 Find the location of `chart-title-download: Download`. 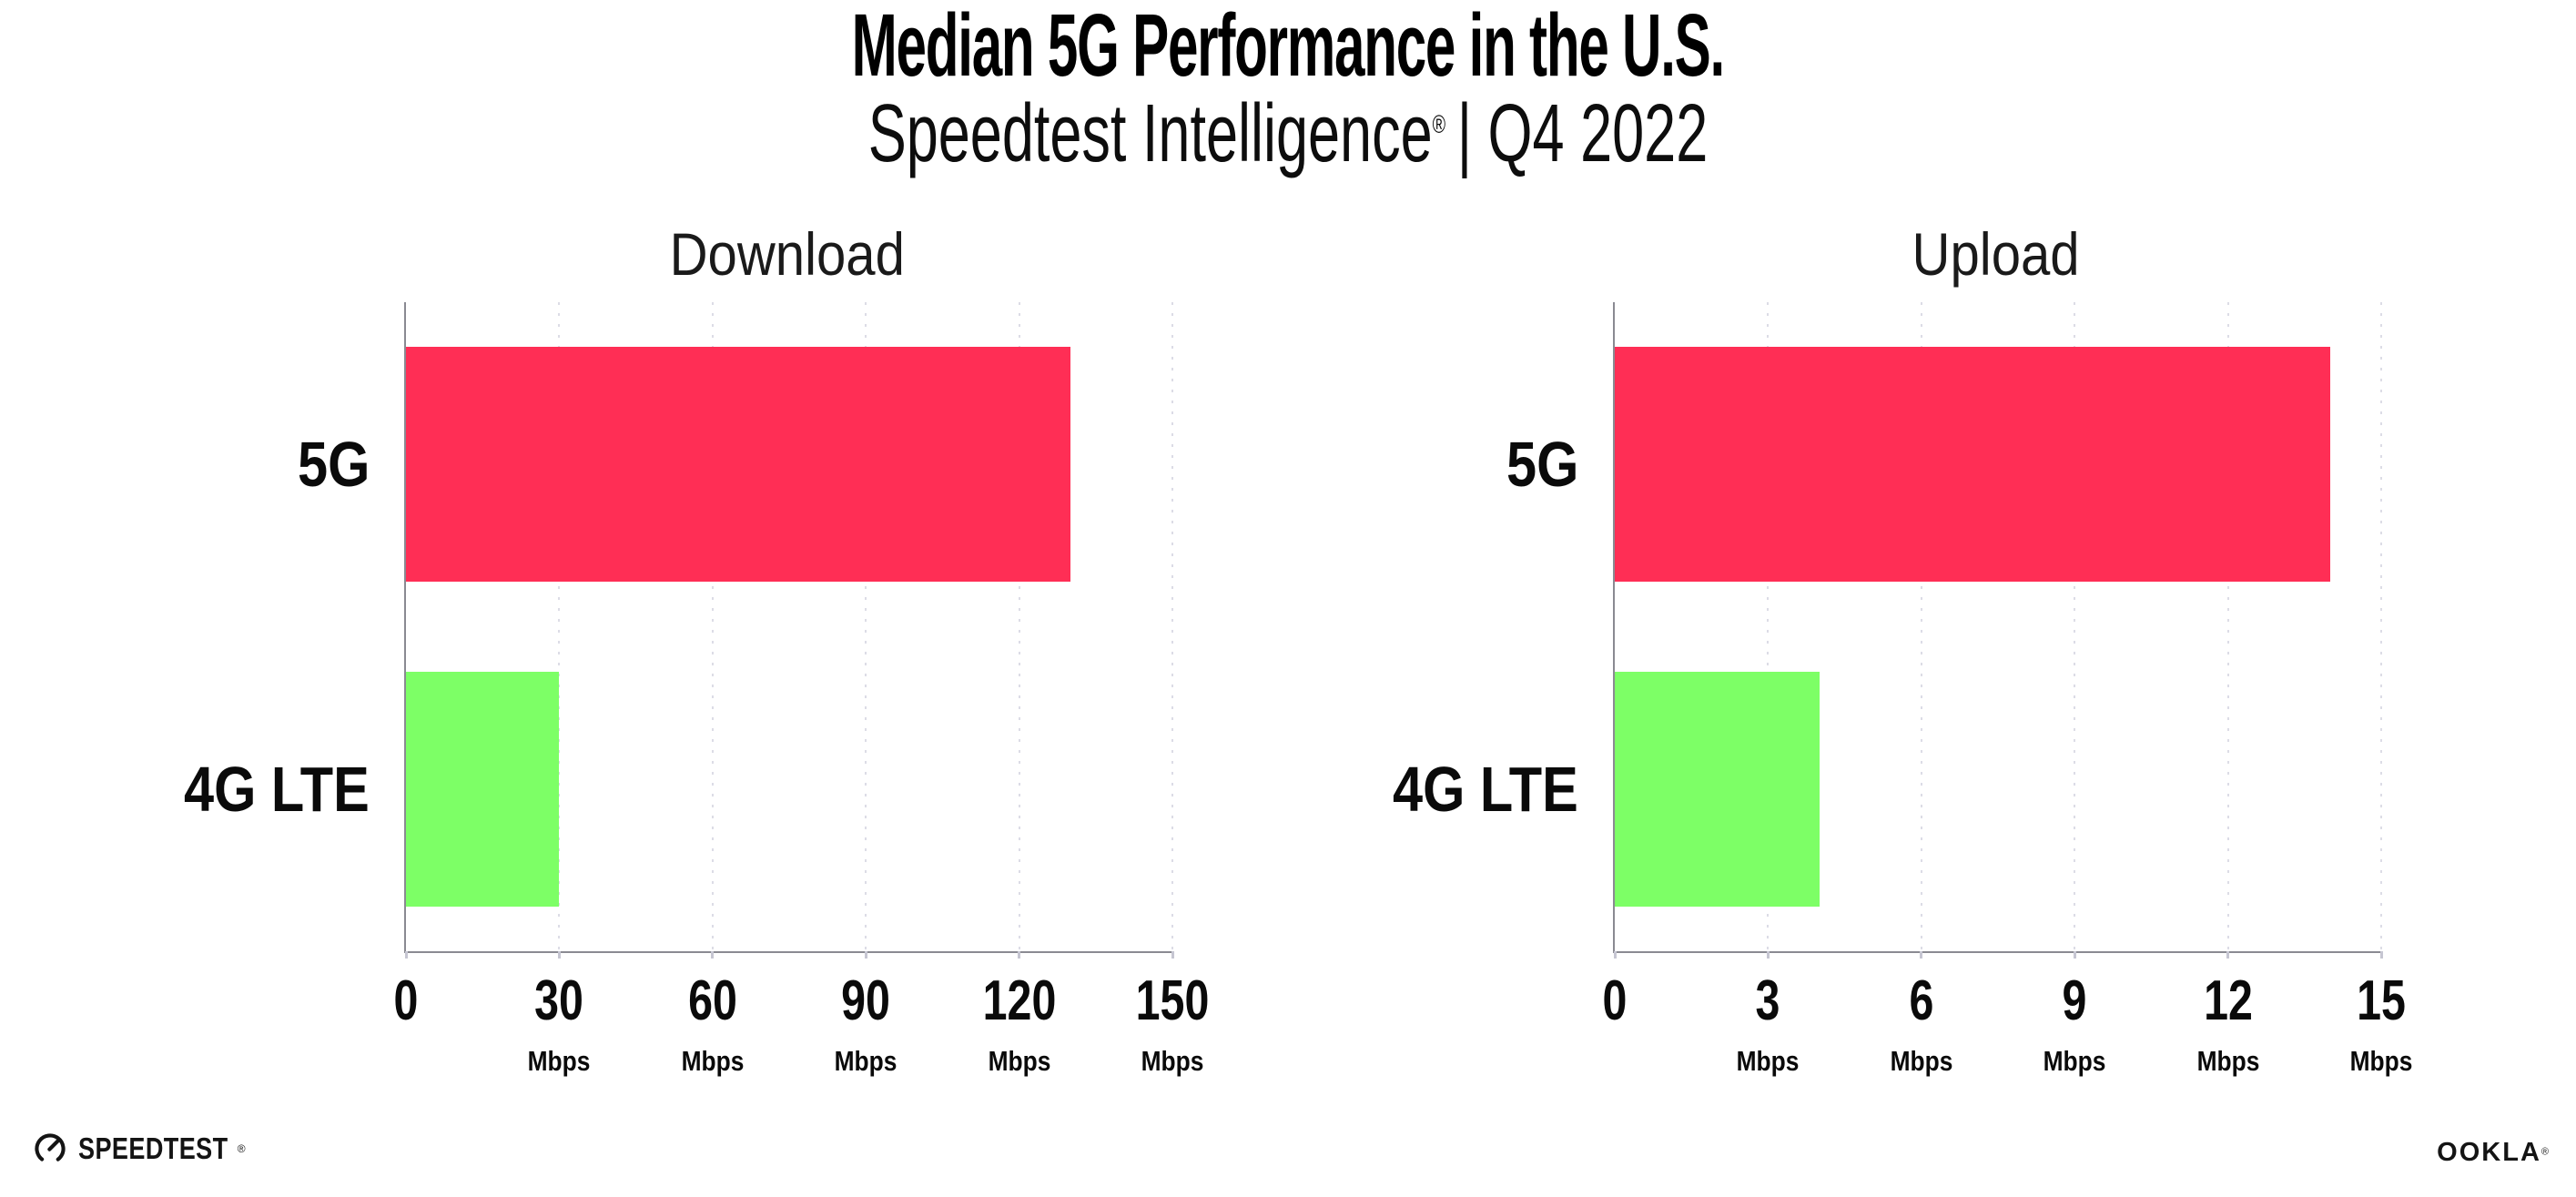

chart-title-download: Download is located at coordinates (787, 255).